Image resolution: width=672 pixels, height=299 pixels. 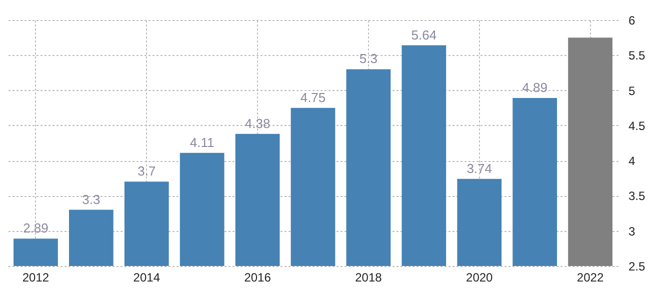 What do you see at coordinates (36, 277) in the screenshot?
I see `x-tick-label: 2012` at bounding box center [36, 277].